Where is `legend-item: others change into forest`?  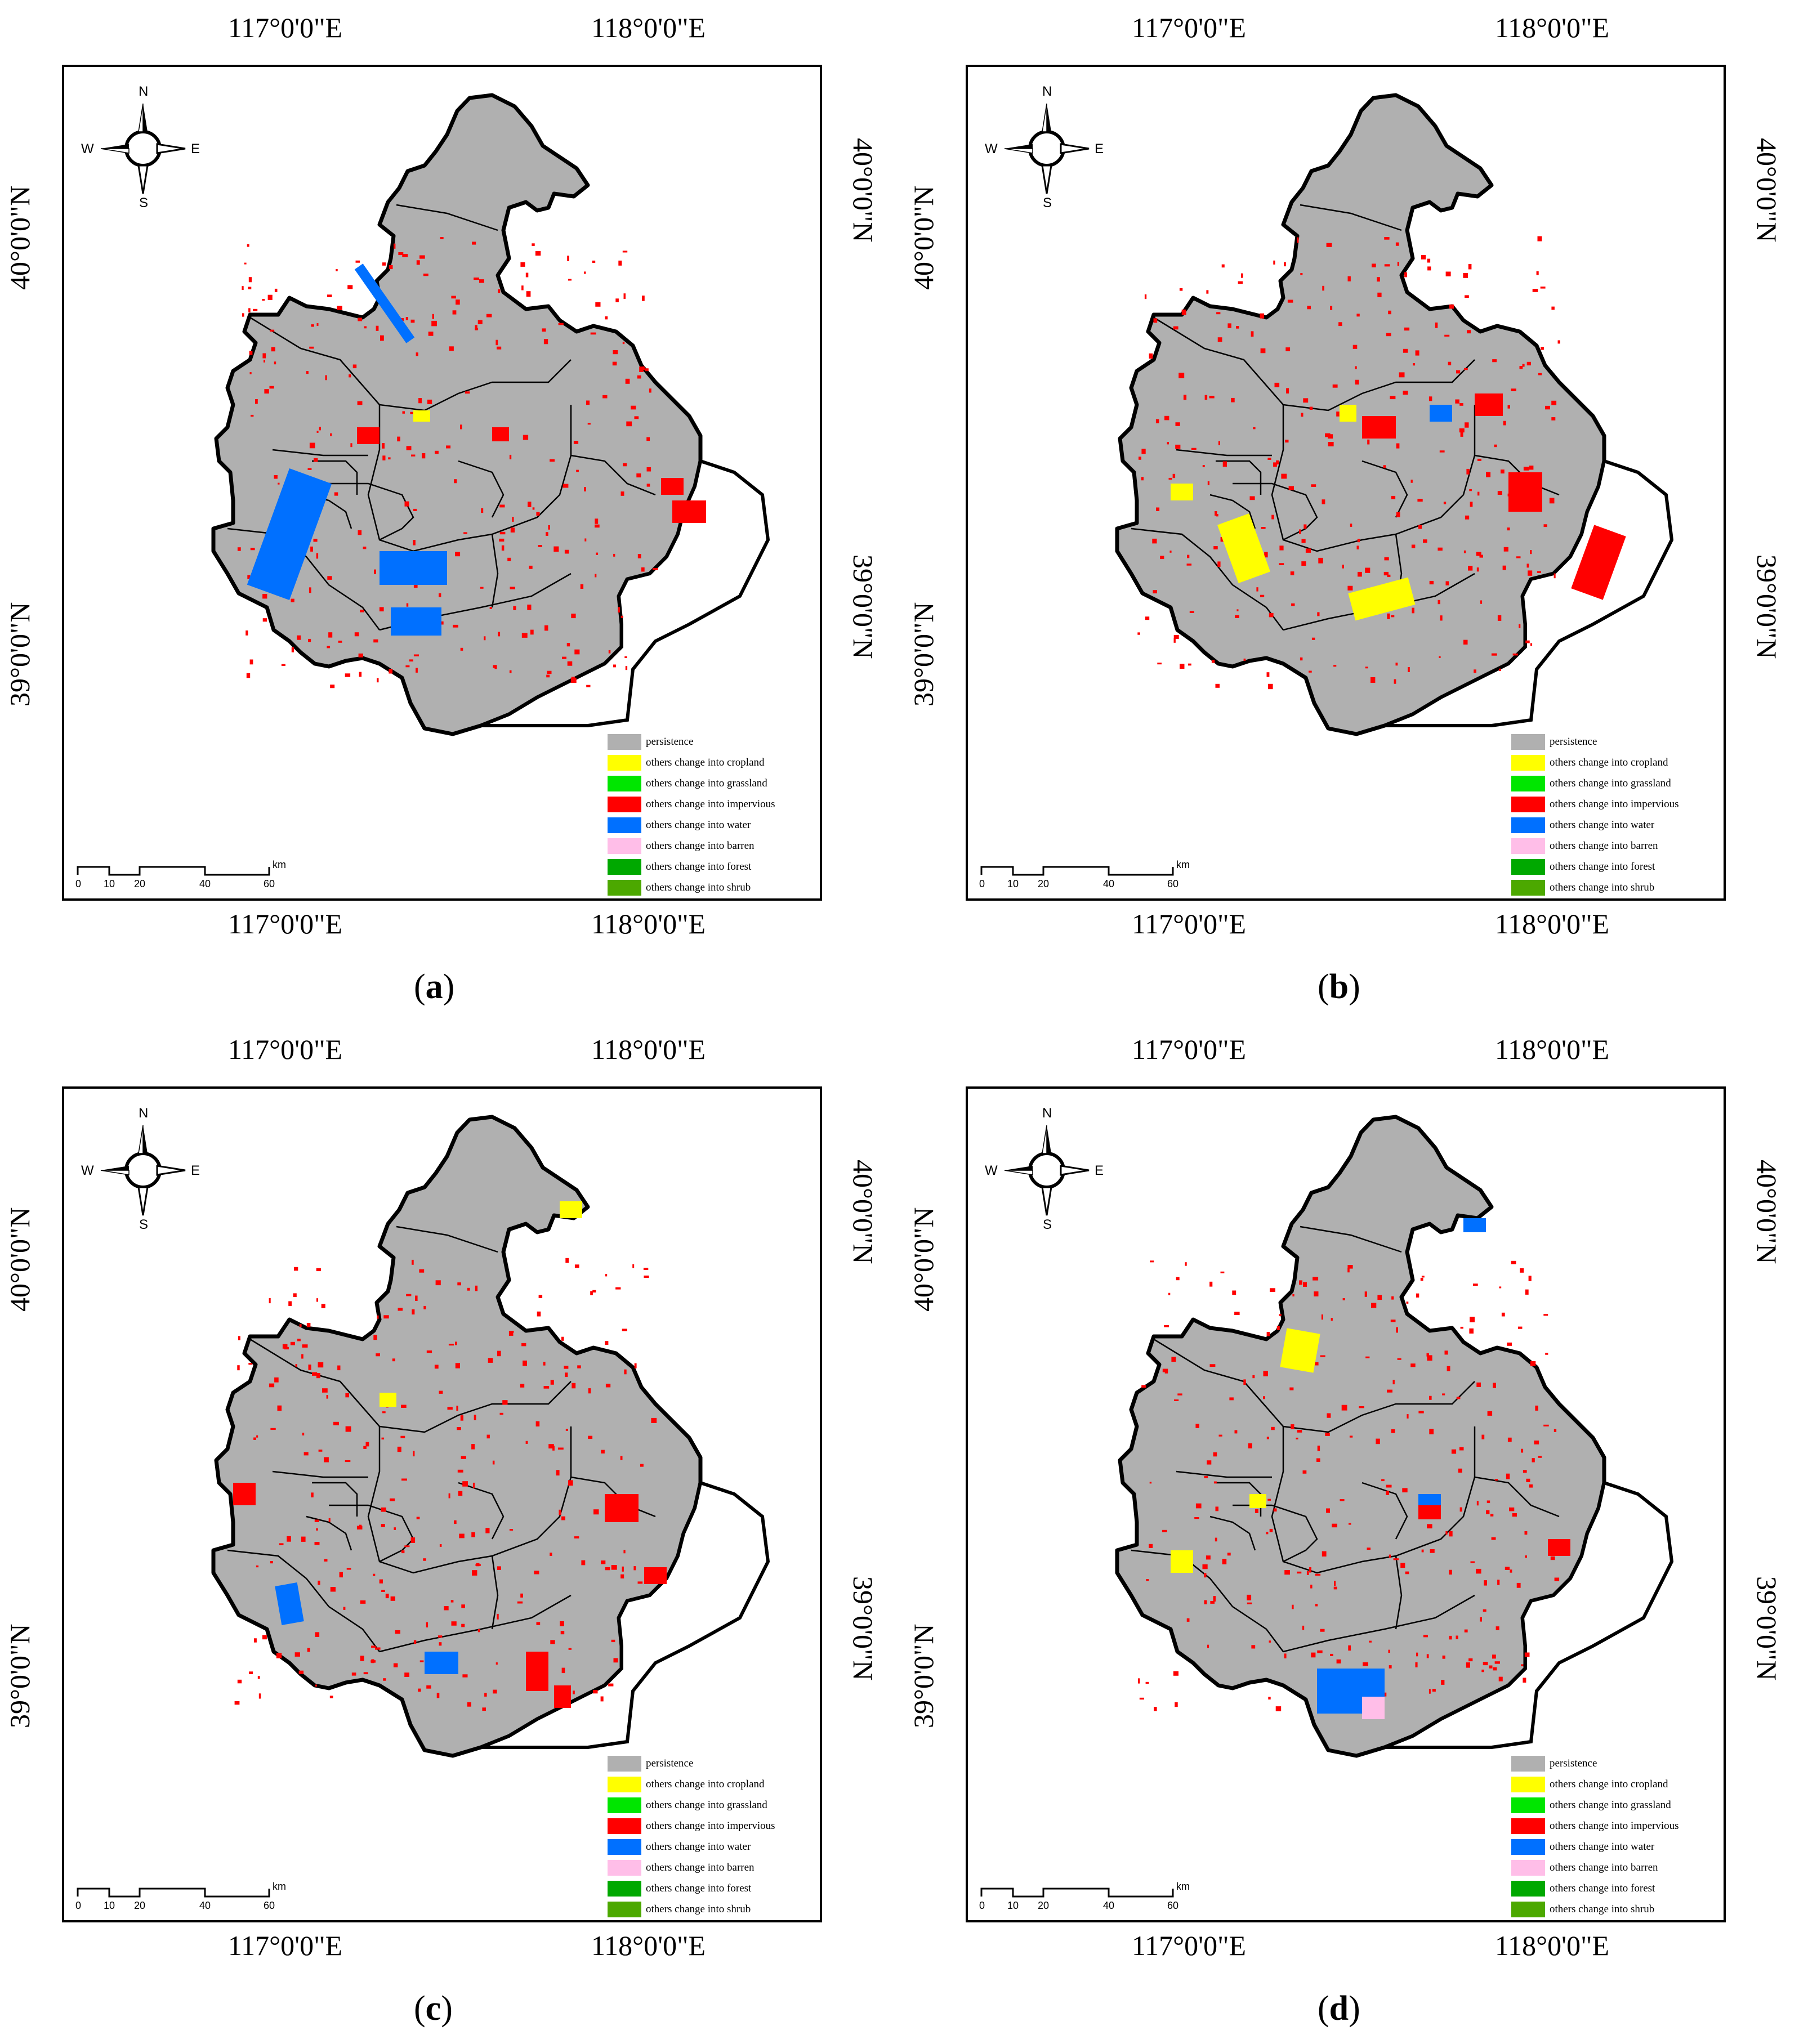
legend-item: others change into forest is located at coordinates (712, 1888).